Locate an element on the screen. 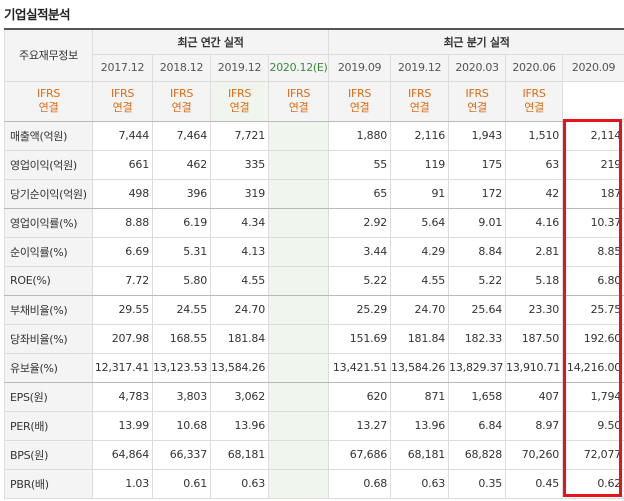 The image size is (624, 501). quarter-value: 14,216.00 is located at coordinates (593, 367).